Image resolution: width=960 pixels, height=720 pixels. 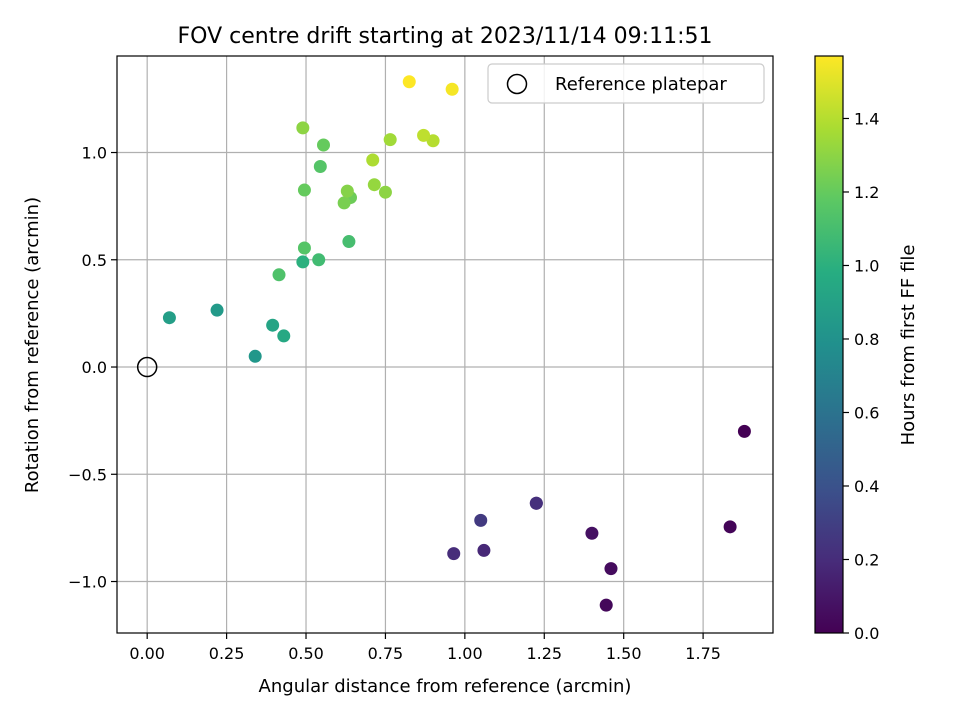 I want to click on y-tick-label: 1.0, so click(x=94, y=153).